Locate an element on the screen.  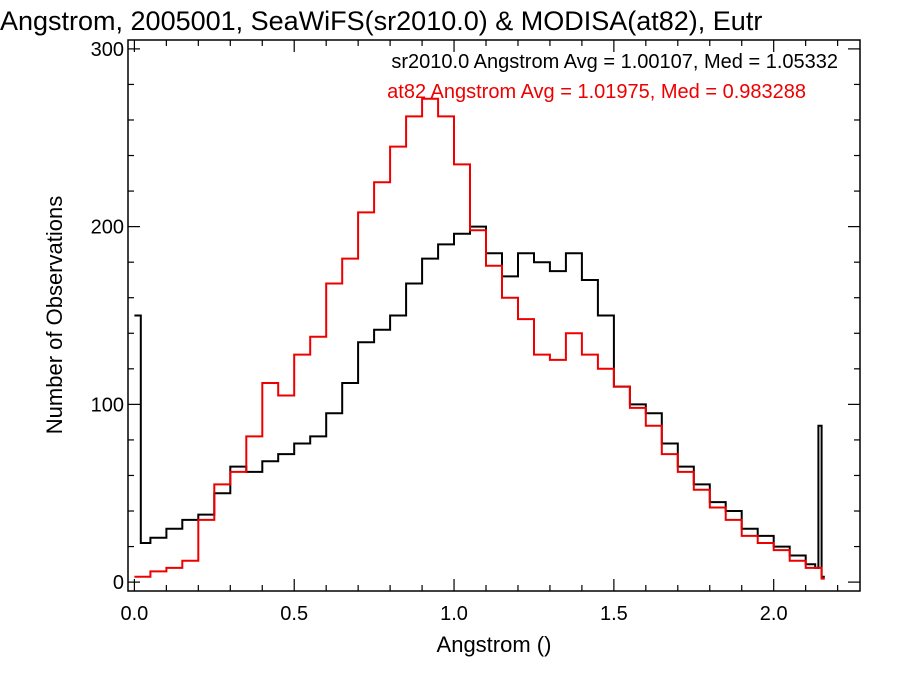
y-tick-label: 100 is located at coordinates (107, 405).